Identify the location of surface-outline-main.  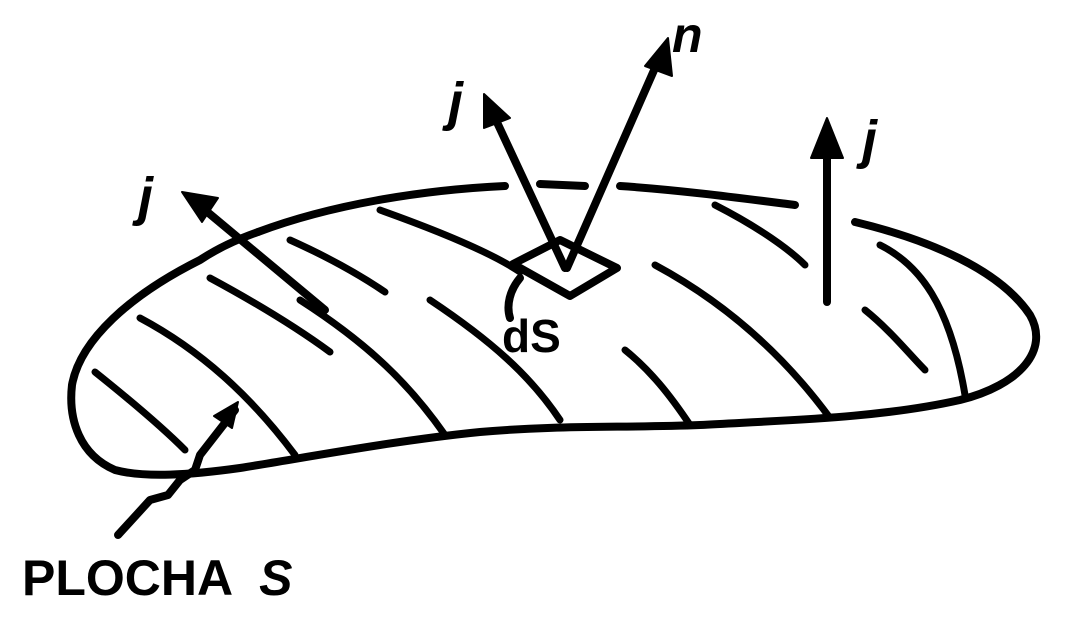
(381, 209).